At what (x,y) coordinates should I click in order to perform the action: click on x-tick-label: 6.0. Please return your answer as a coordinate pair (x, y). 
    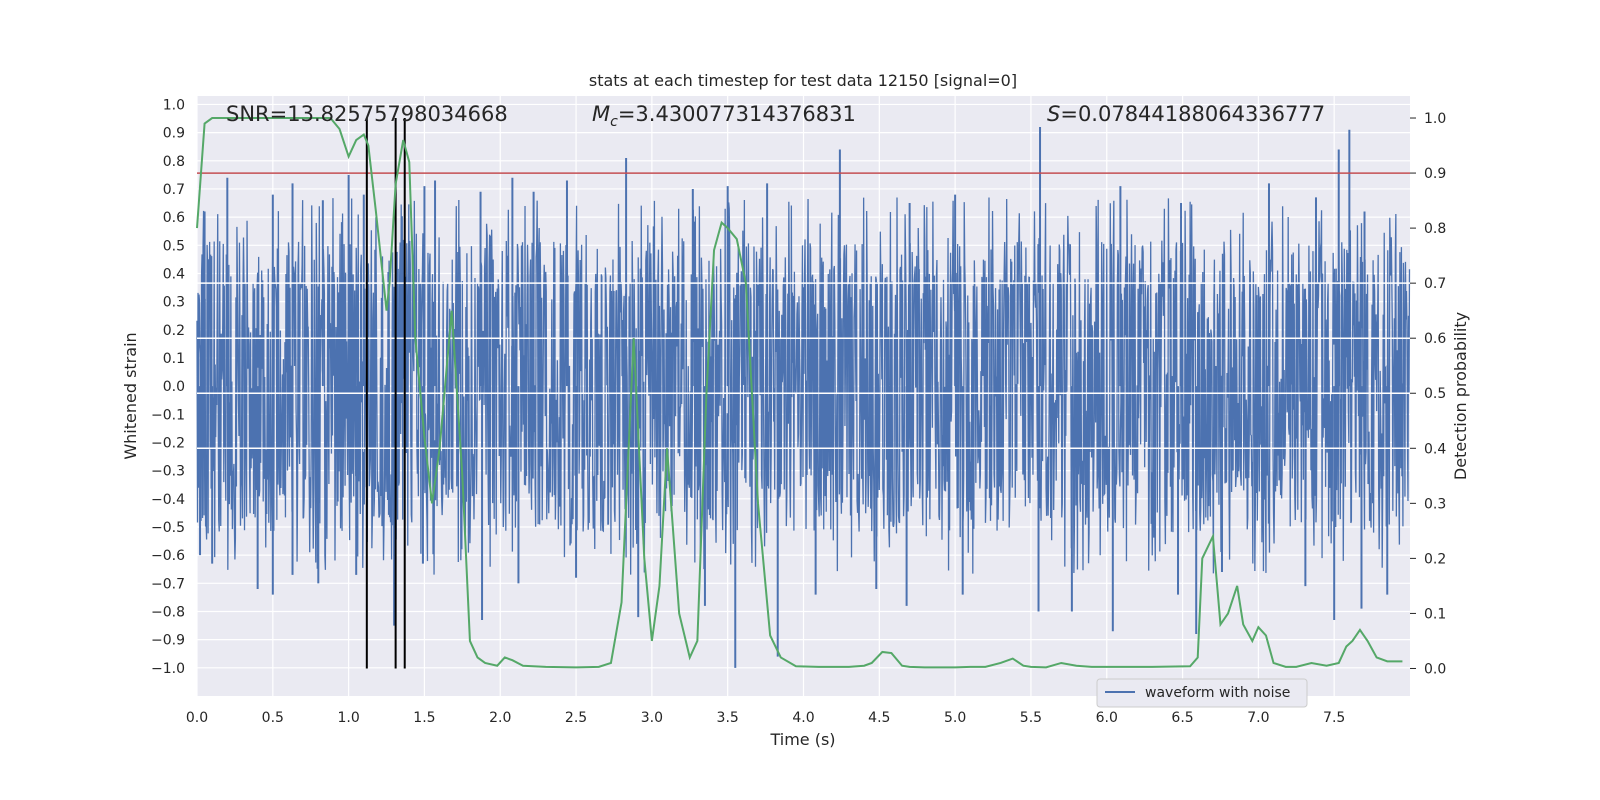
    Looking at the image, I should click on (1107, 718).